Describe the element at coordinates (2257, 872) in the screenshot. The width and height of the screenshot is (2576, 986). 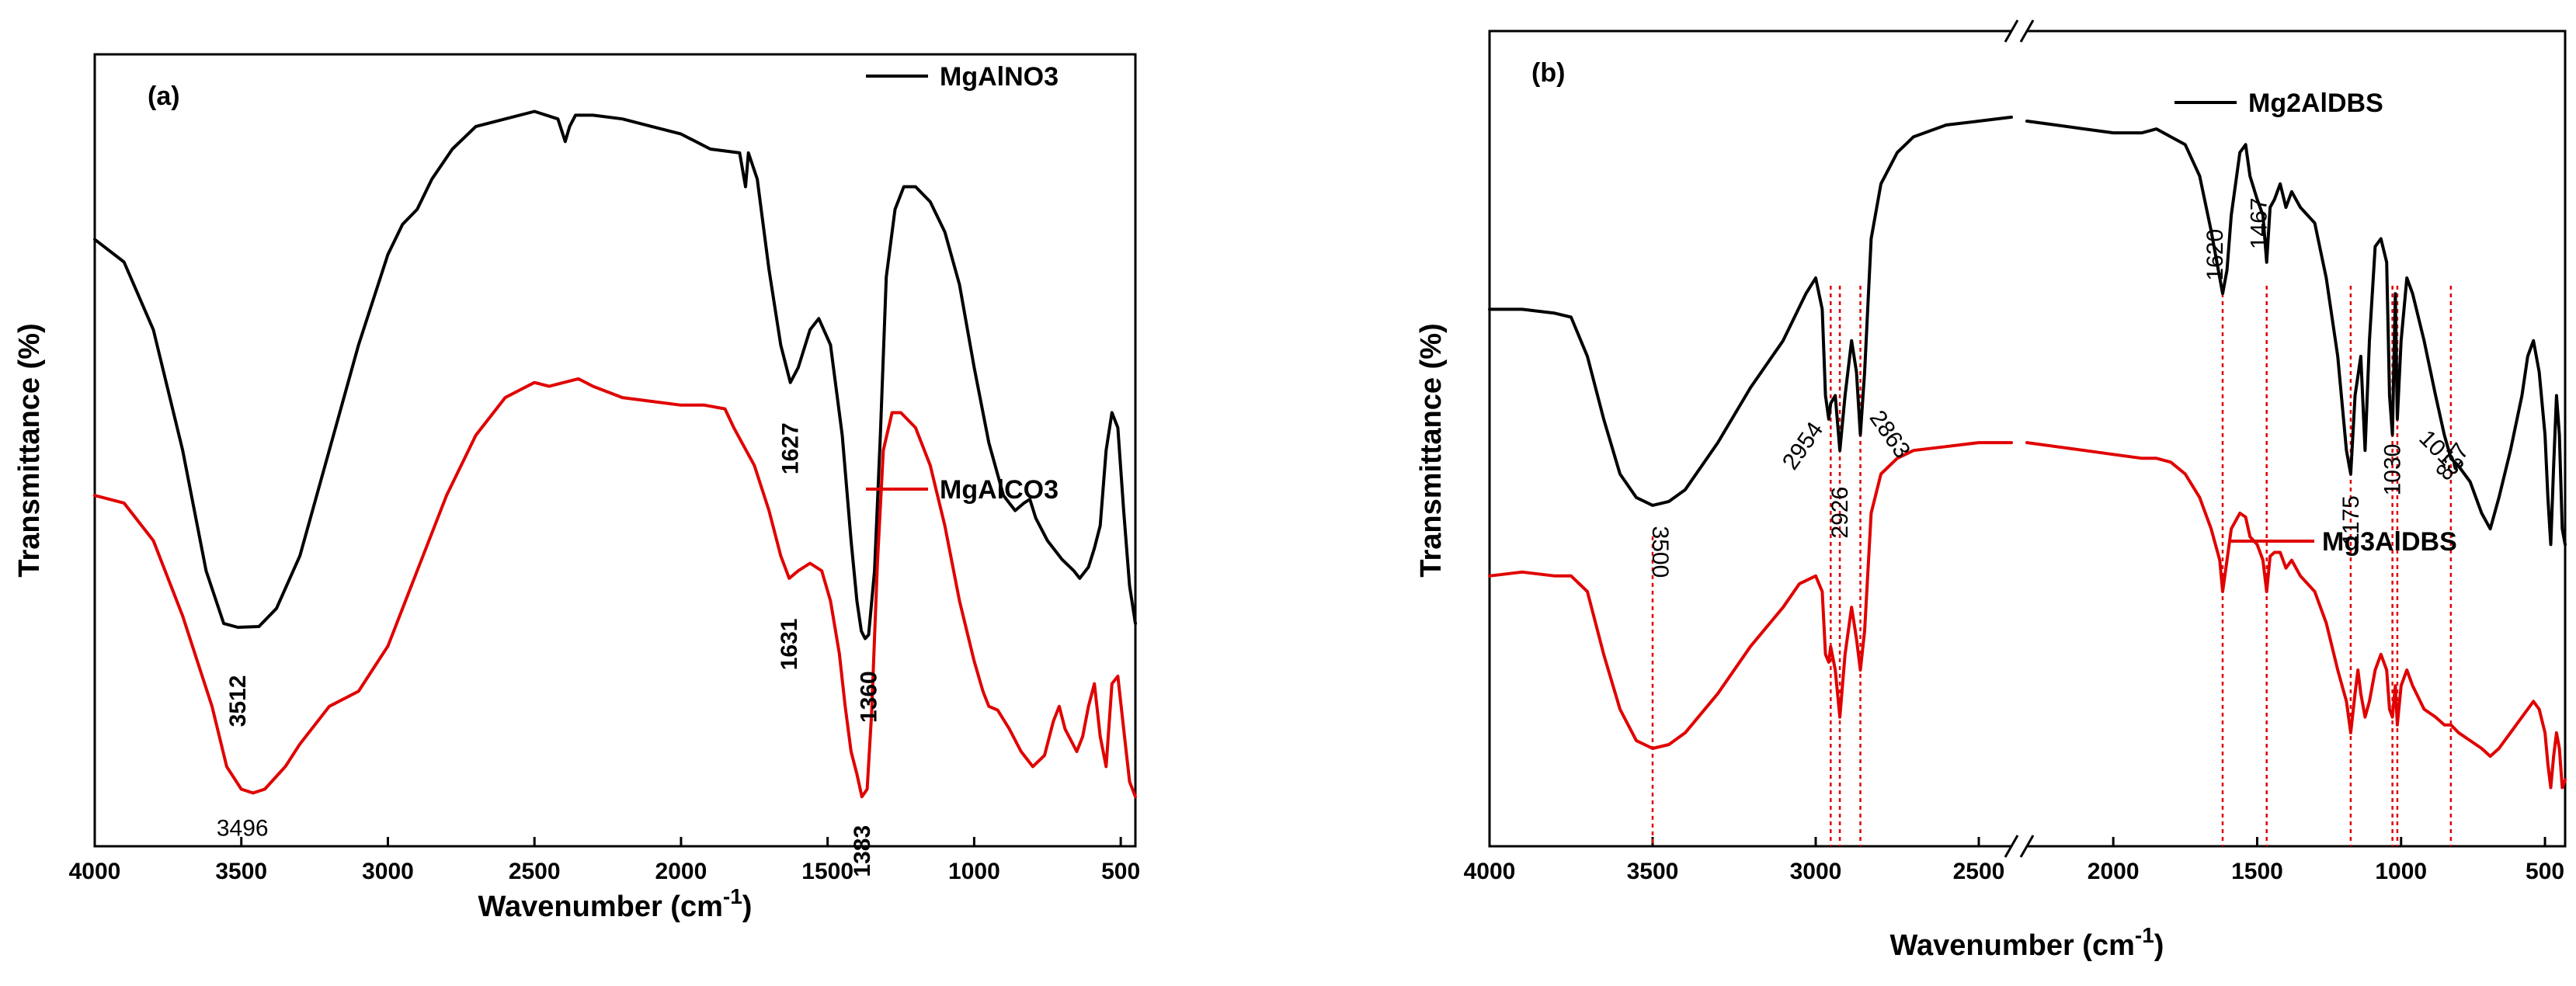
I see `x-tick-label-b: 1500` at that location.